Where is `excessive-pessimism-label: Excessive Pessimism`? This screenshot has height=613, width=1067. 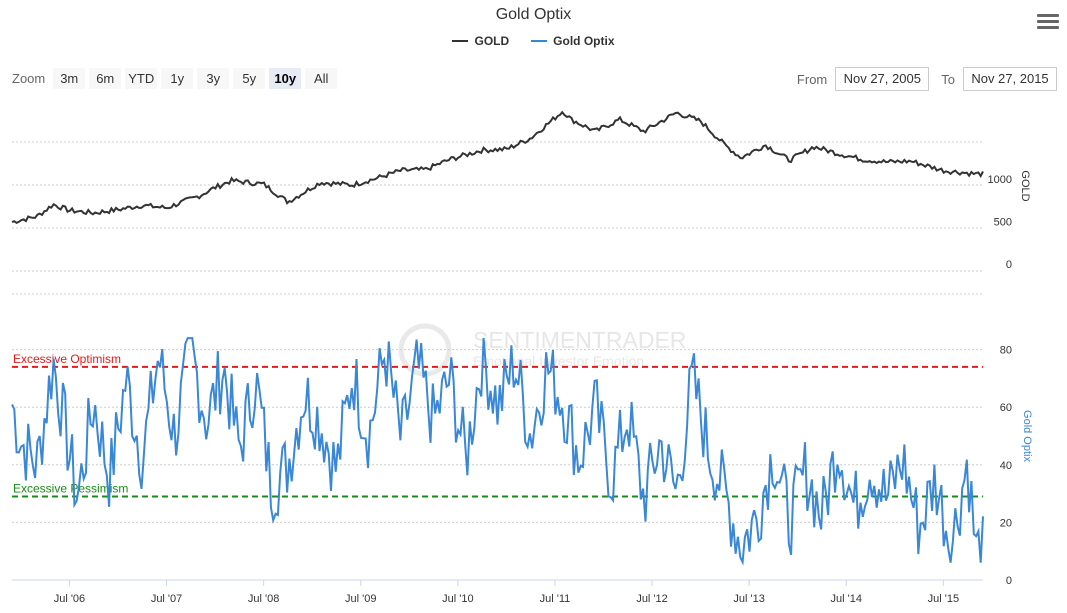
excessive-pessimism-label: Excessive Pessimism is located at coordinates (70, 488).